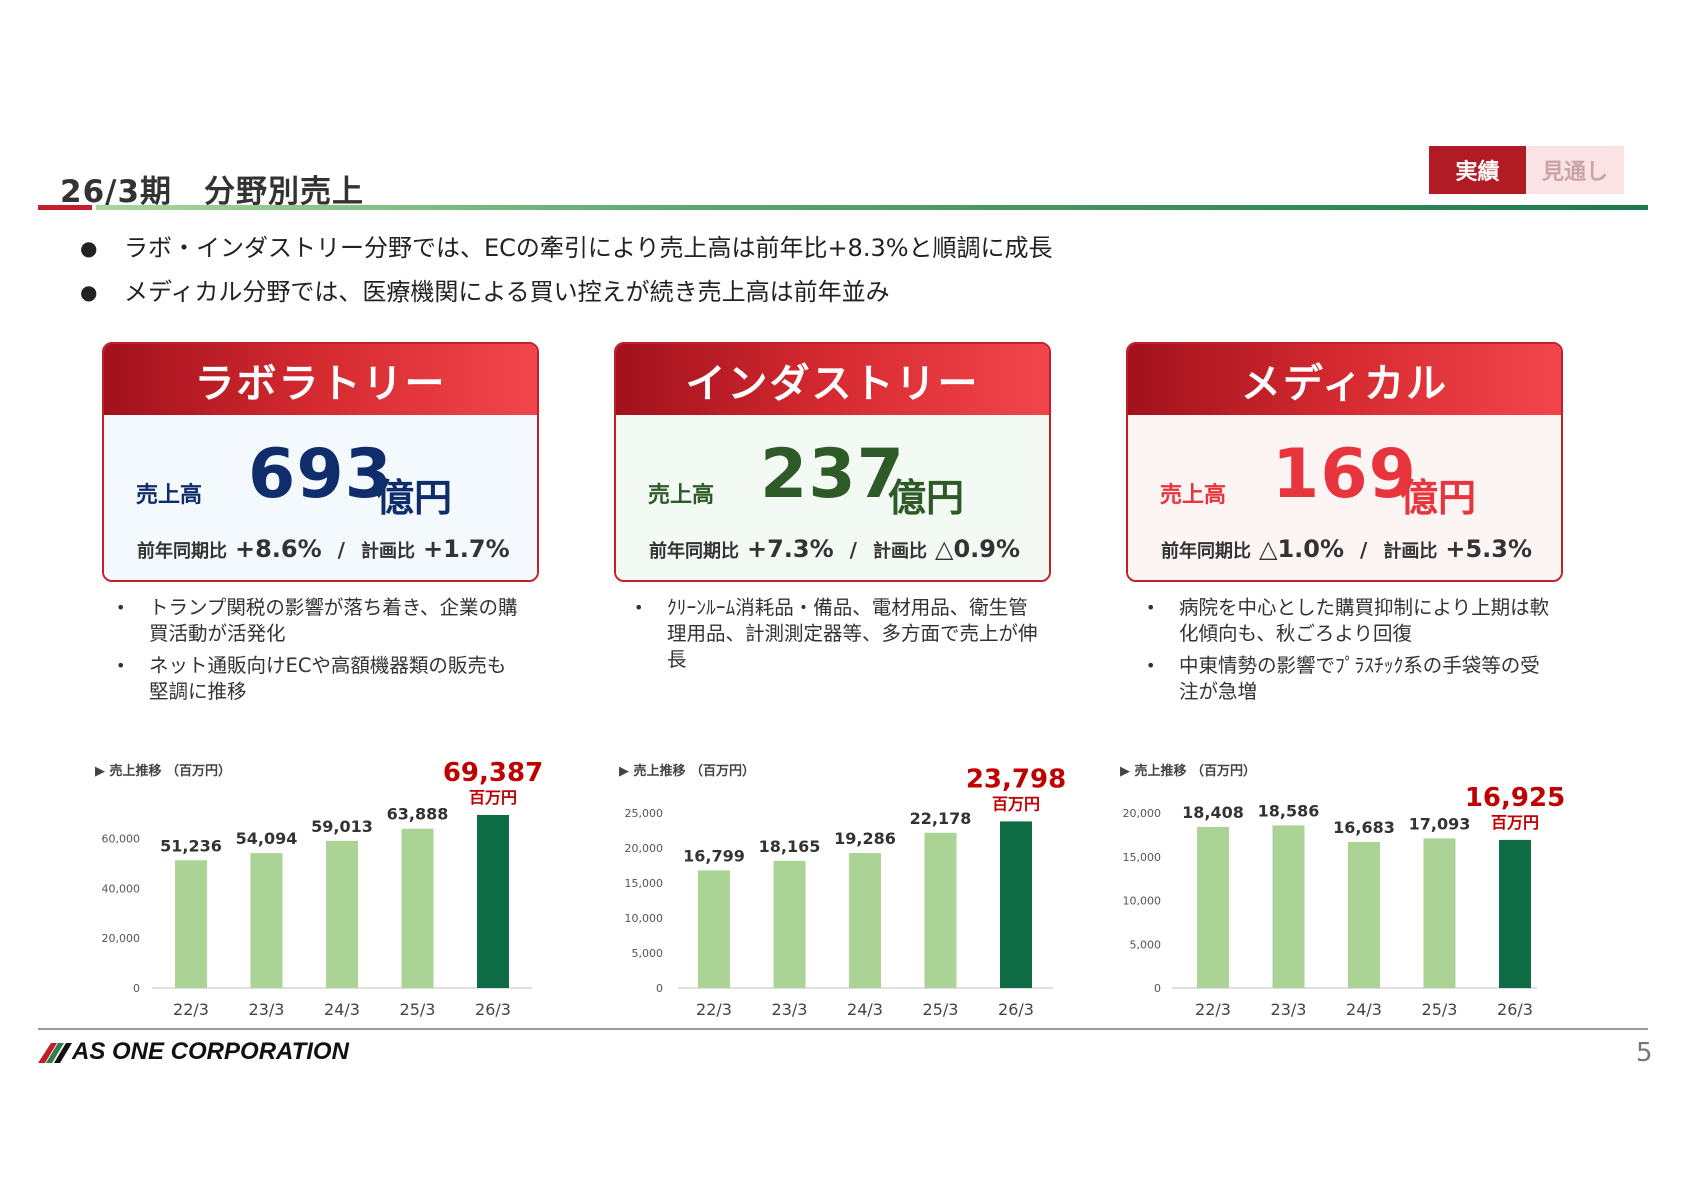 This screenshot has width=1684, height=1190. Describe the element at coordinates (1302, 549) in the screenshot. I see `yoy-value: △1.0%` at that location.